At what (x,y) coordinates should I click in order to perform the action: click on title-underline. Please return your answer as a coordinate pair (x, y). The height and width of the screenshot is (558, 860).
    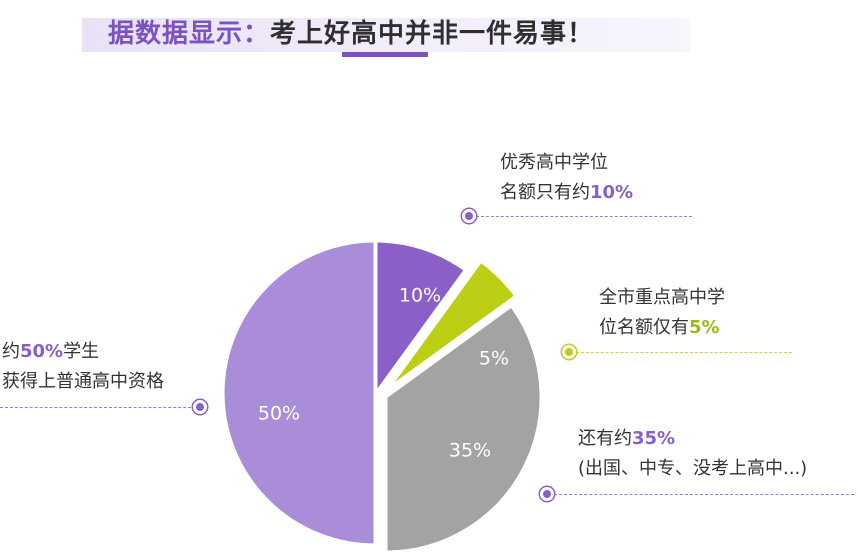
    Looking at the image, I should click on (385, 54).